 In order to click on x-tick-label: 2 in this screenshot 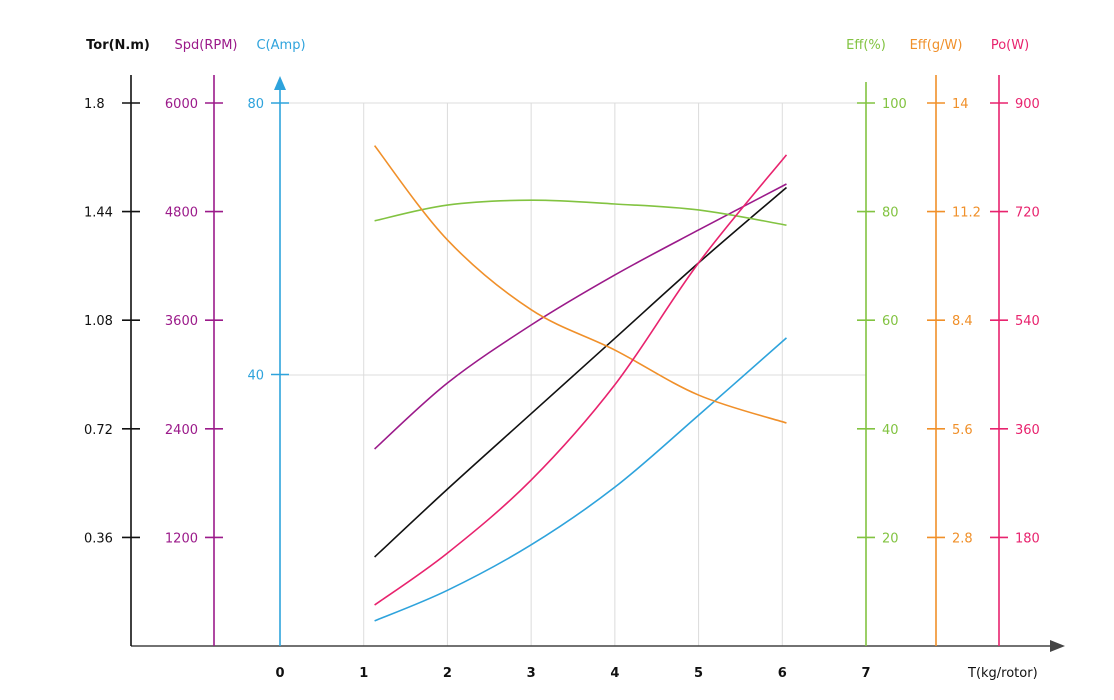, I will do `click(447, 673)`.